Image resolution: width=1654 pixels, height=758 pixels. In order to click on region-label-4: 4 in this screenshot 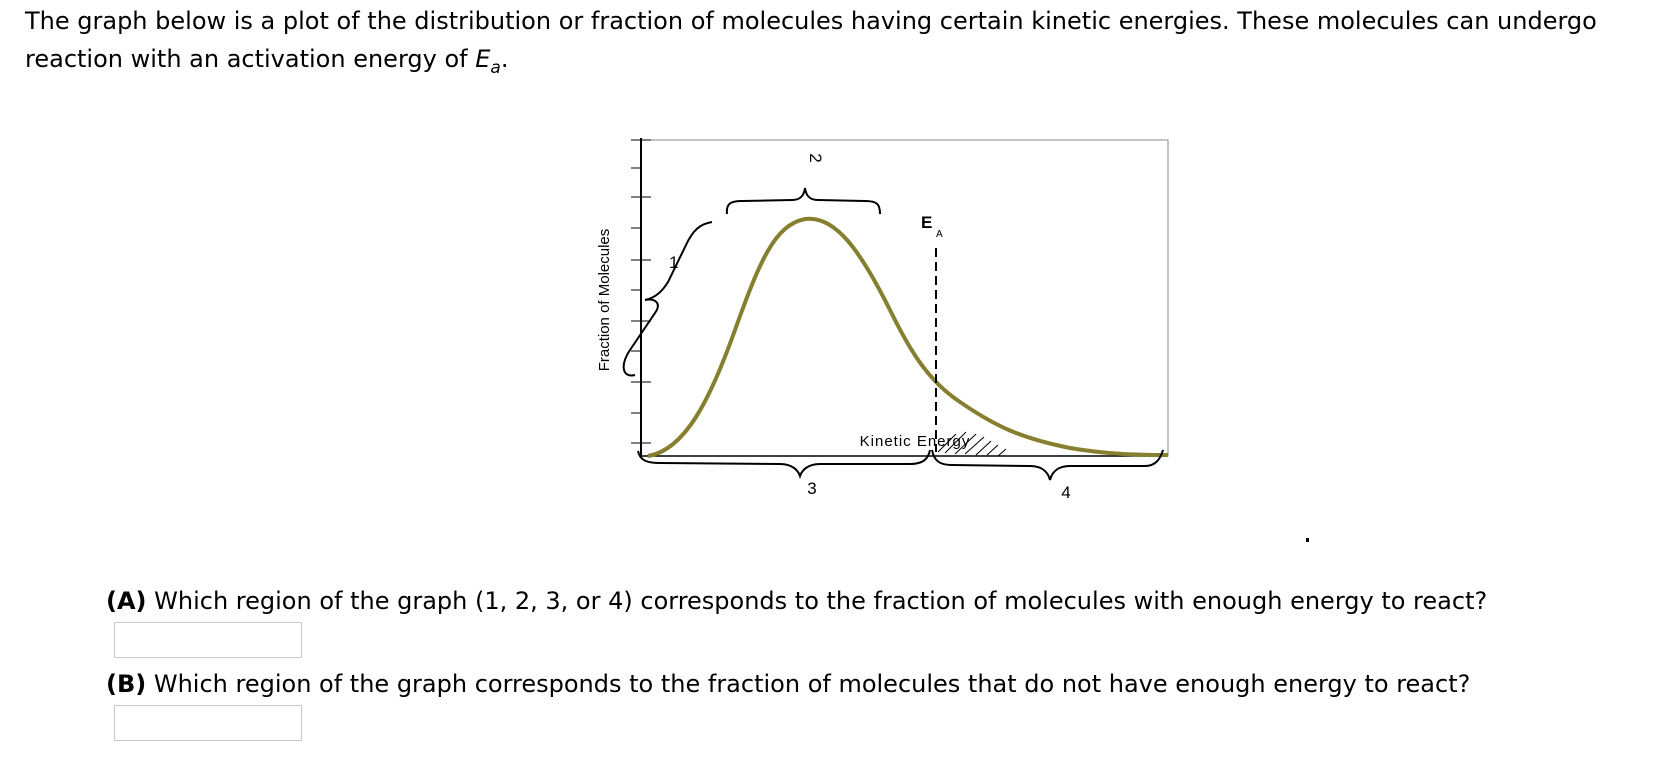, I will do `click(1065, 492)`.